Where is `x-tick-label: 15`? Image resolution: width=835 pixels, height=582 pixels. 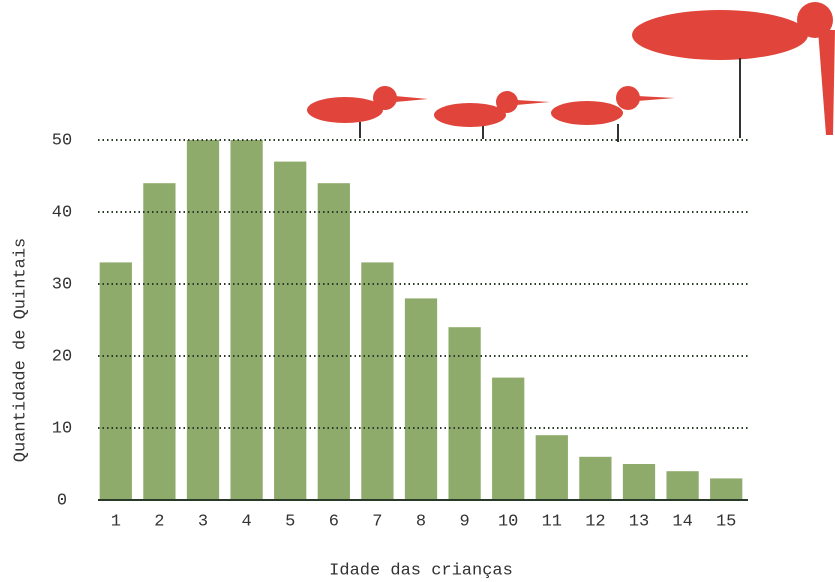 x-tick-label: 15 is located at coordinates (726, 521).